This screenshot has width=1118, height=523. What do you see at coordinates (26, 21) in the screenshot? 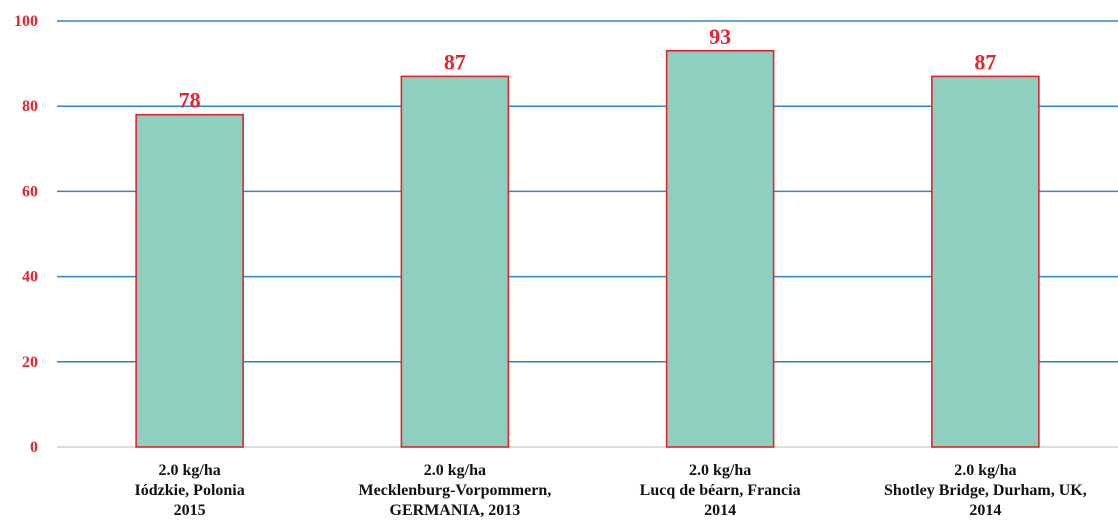
I see `y-tick-label: 100` at bounding box center [26, 21].